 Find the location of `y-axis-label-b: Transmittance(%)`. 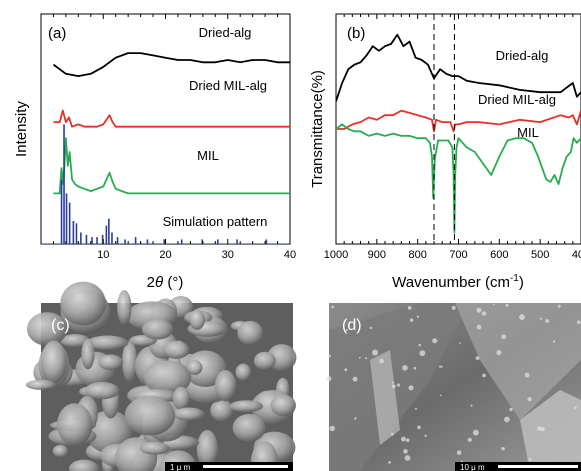

y-axis-label-b: Transmittance(%) is located at coordinates (317, 129).